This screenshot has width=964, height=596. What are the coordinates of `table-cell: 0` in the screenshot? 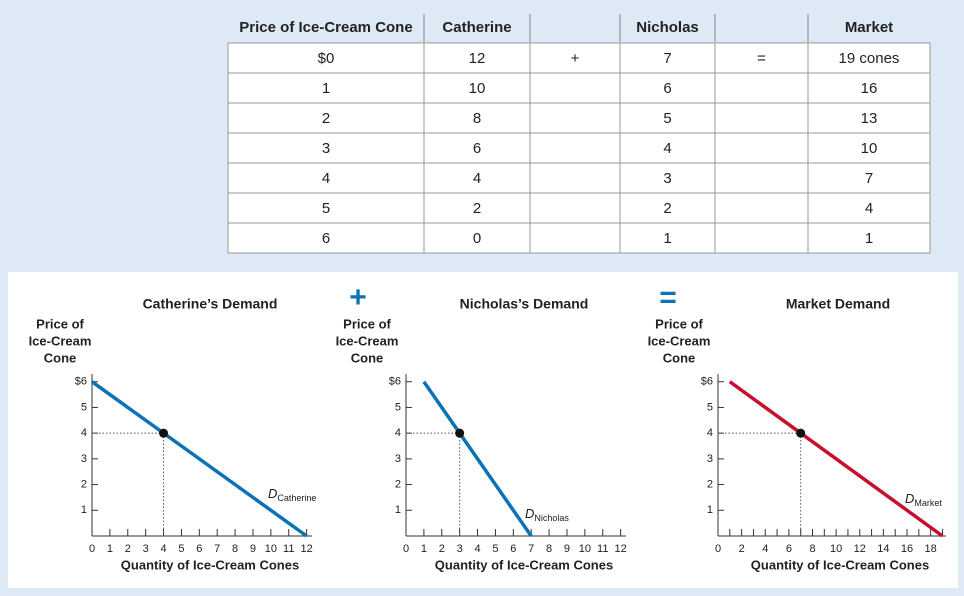 It's located at (477, 238).